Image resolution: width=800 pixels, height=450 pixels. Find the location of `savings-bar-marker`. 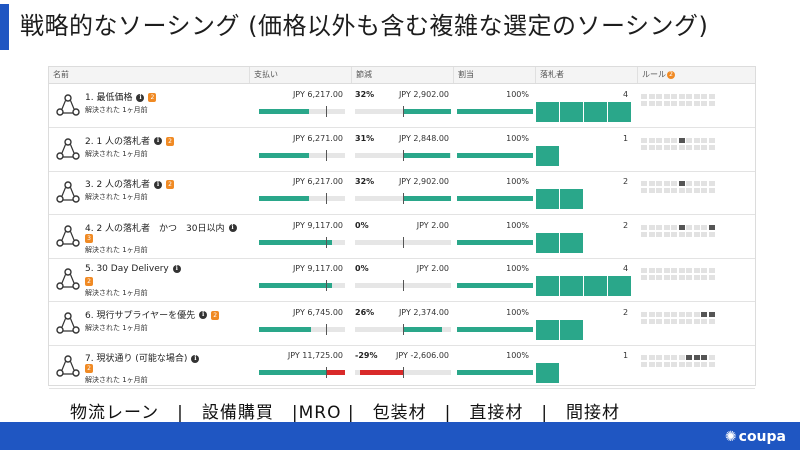

savings-bar-marker is located at coordinates (403, 285).